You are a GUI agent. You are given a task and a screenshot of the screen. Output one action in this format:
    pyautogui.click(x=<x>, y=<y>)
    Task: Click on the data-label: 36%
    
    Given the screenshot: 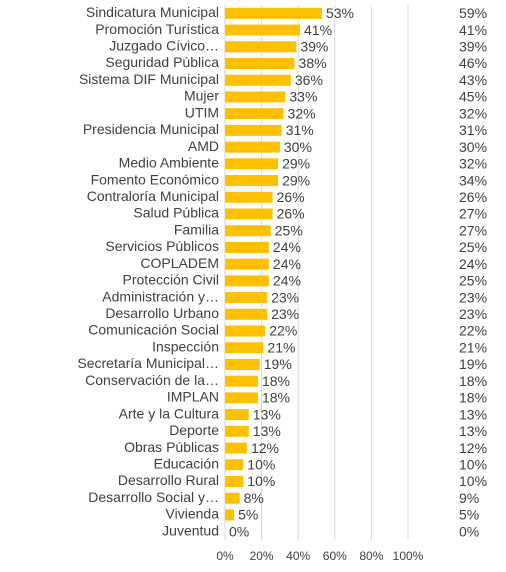 What is the action you would take?
    pyautogui.click(x=309, y=80)
    